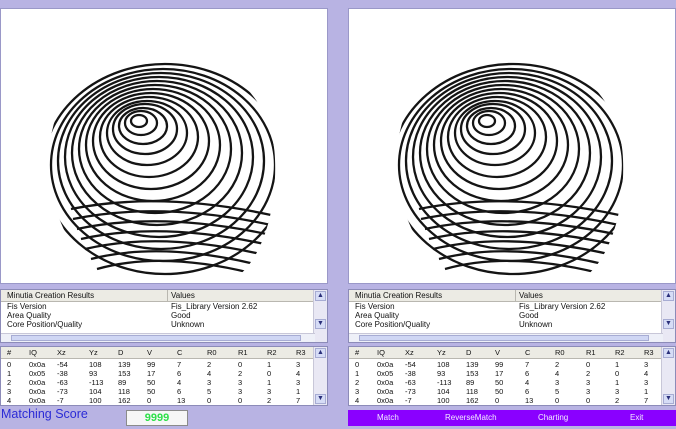 The image size is (676, 429). I want to click on minutia-header-cell: R3, so click(301, 352).